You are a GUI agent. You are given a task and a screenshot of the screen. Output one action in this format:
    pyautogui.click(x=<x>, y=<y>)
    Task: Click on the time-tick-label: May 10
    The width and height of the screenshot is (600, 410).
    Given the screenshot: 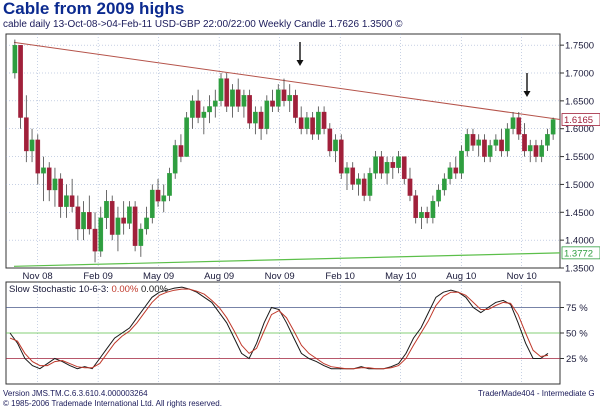 What is the action you would take?
    pyautogui.click(x=400, y=276)
    